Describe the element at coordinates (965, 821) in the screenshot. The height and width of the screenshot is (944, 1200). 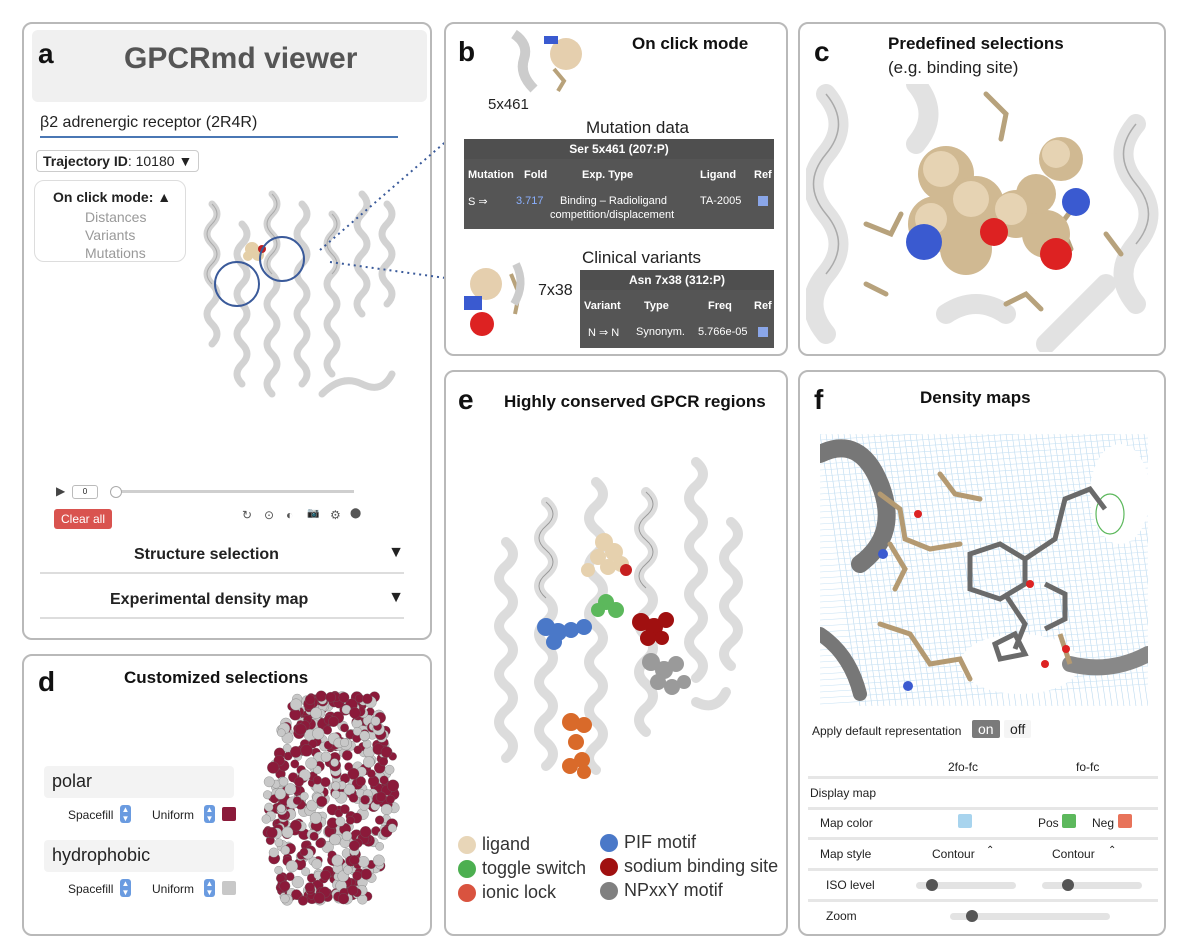
I see `color-swatch-2fo-fc` at that location.